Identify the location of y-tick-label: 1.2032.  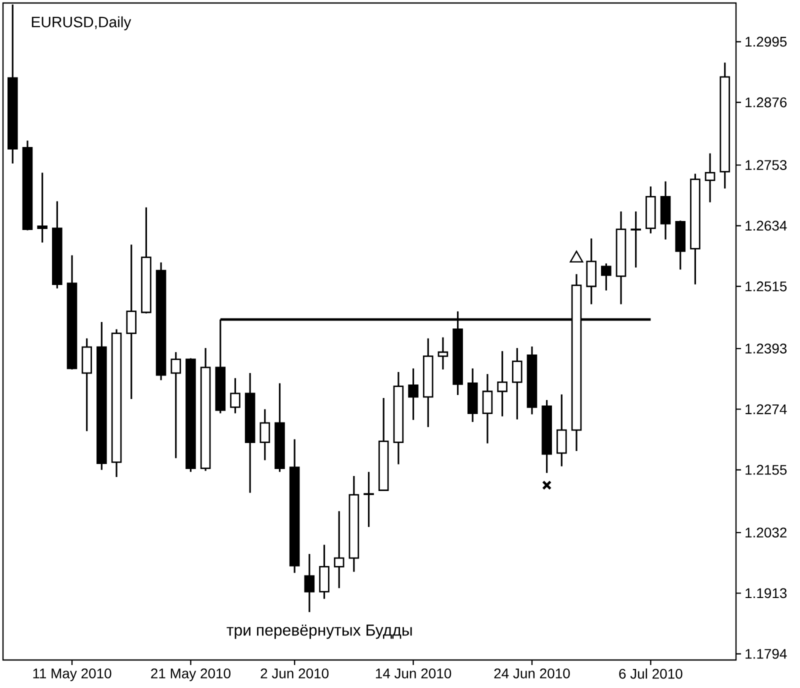
(766, 533).